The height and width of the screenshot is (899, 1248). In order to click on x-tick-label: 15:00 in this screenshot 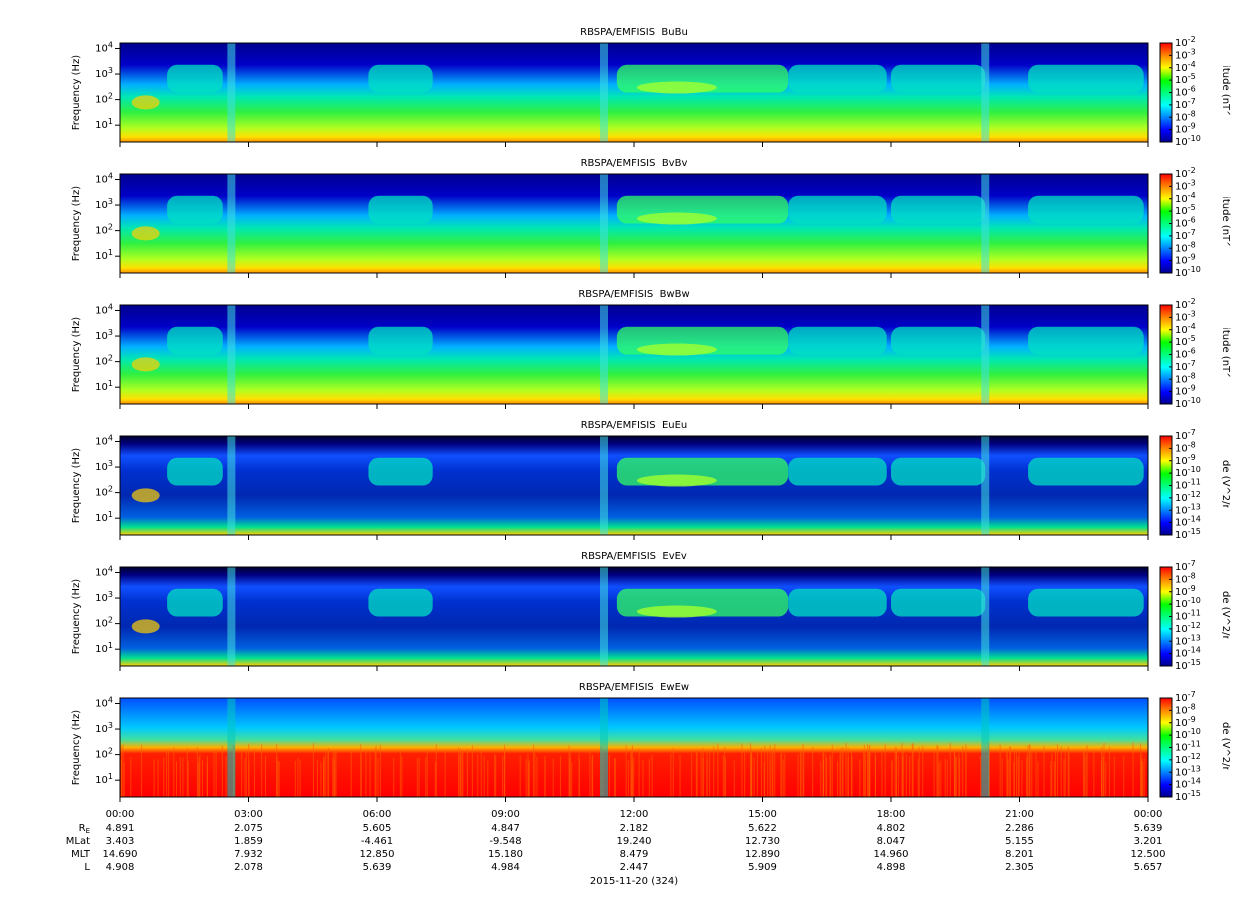, I will do `click(762, 814)`.